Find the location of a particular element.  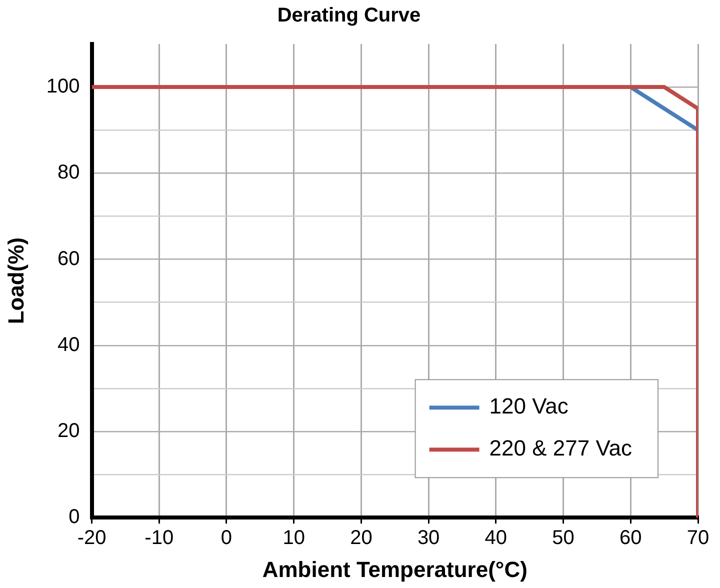

chart-title: Derating Curve is located at coordinates (349, 15).